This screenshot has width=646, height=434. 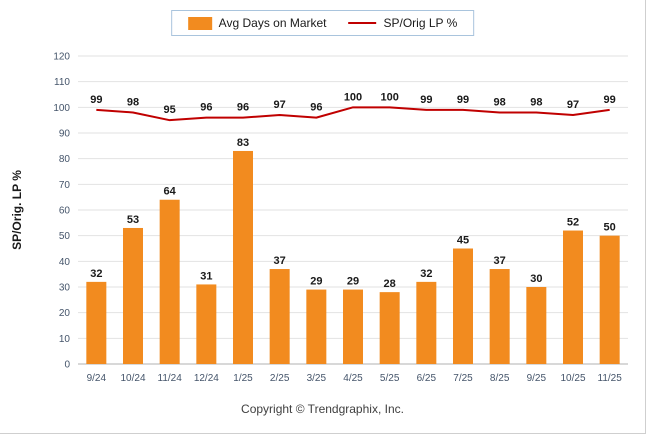 I want to click on x-tick-label: 9/24, so click(x=97, y=378).